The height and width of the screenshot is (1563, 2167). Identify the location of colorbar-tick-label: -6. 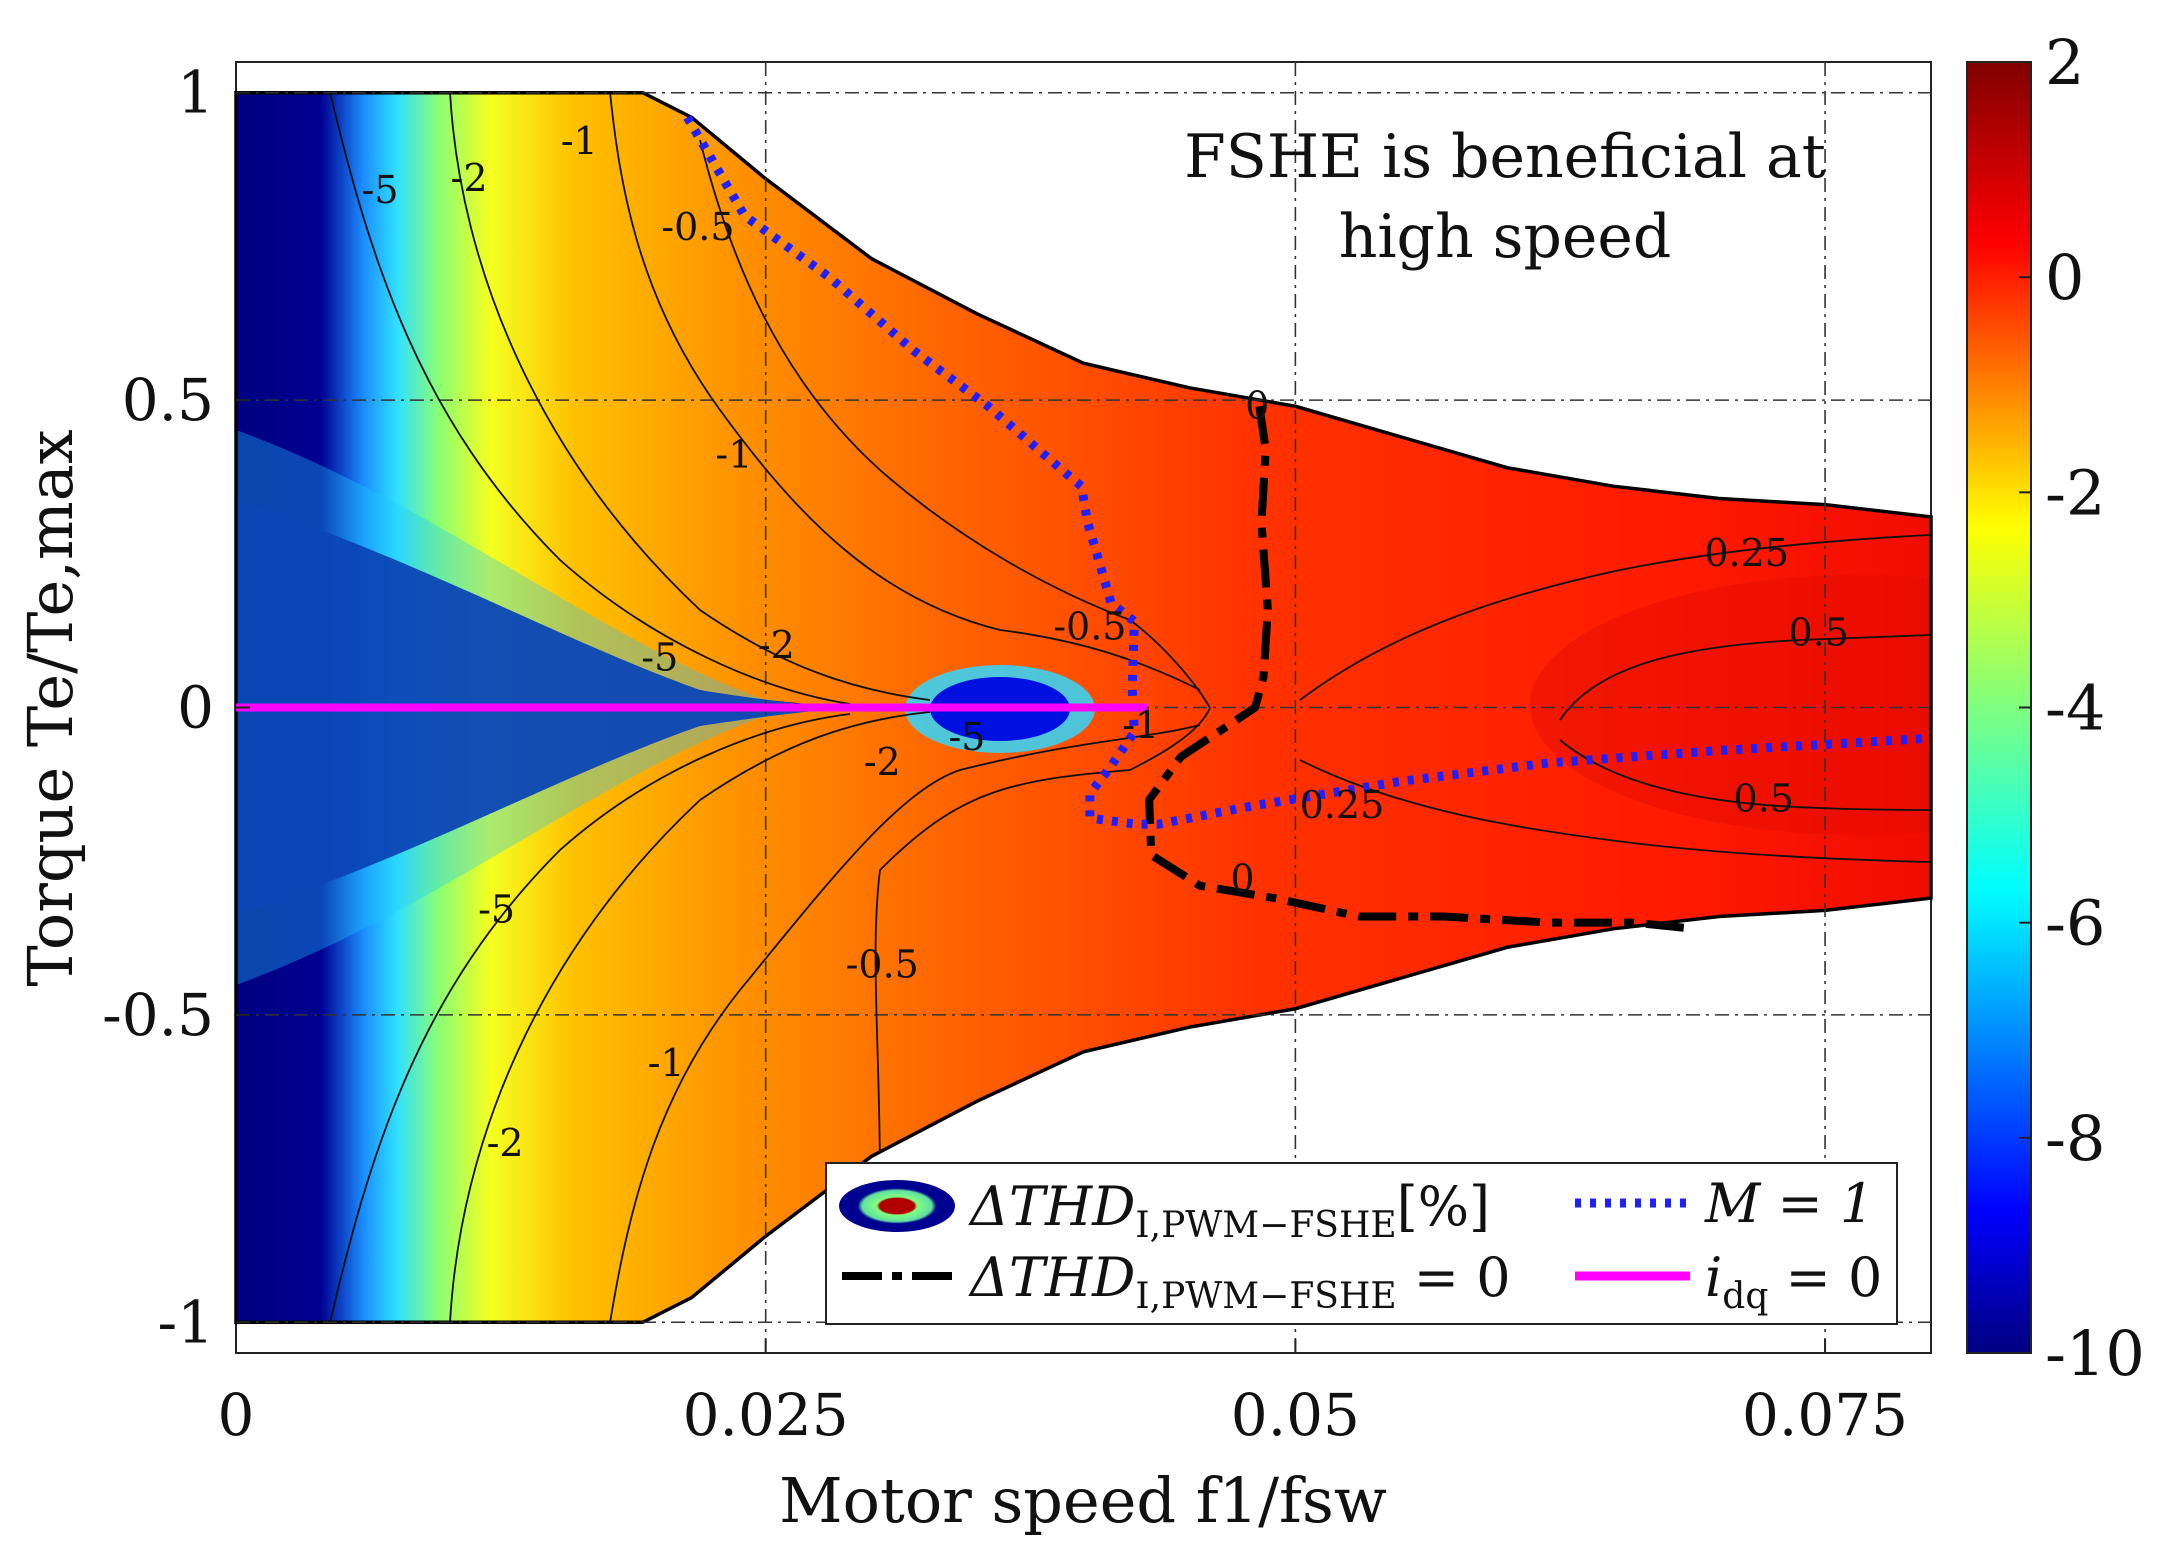
(2075, 923).